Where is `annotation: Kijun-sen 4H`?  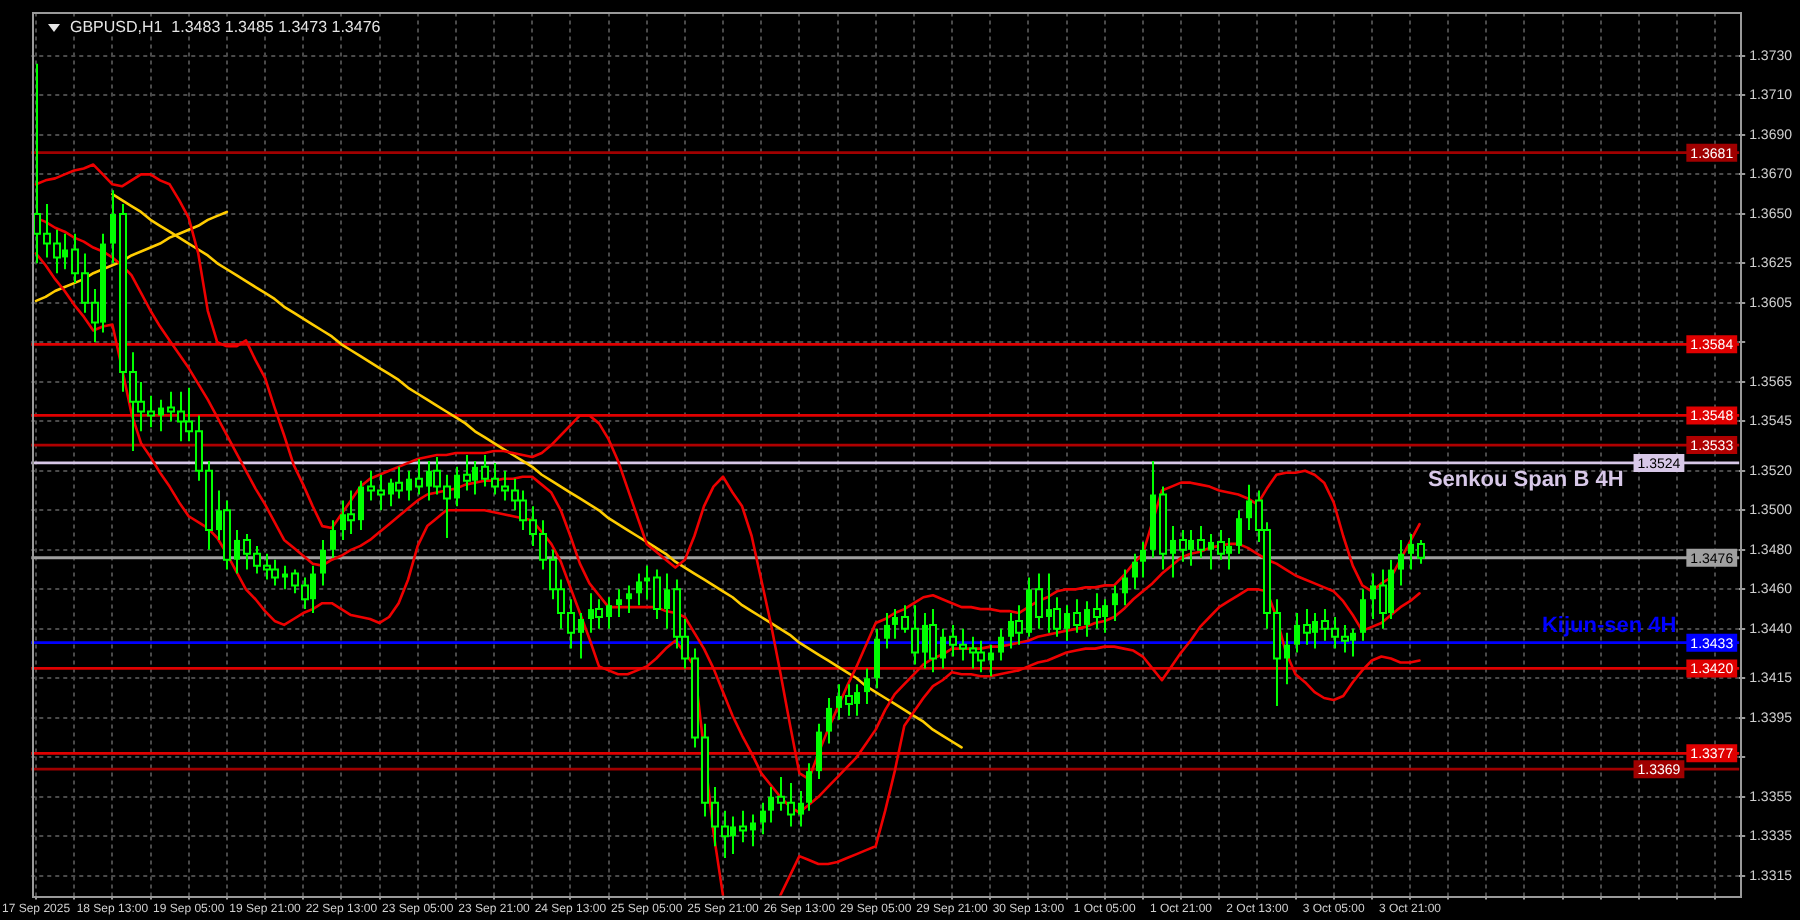 annotation: Kijun-sen 4H is located at coordinates (1609, 625).